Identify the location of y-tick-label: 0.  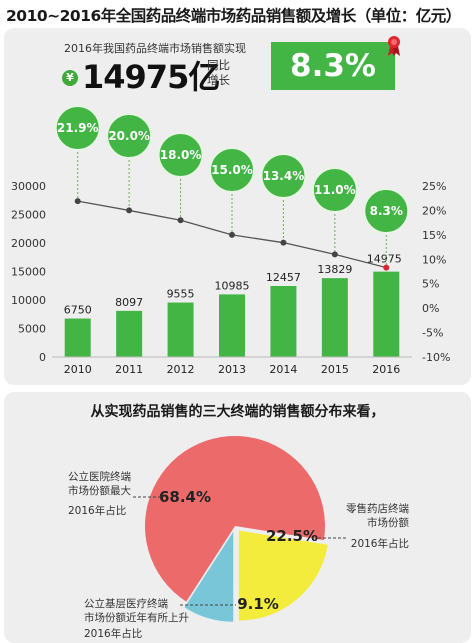
(42, 357).